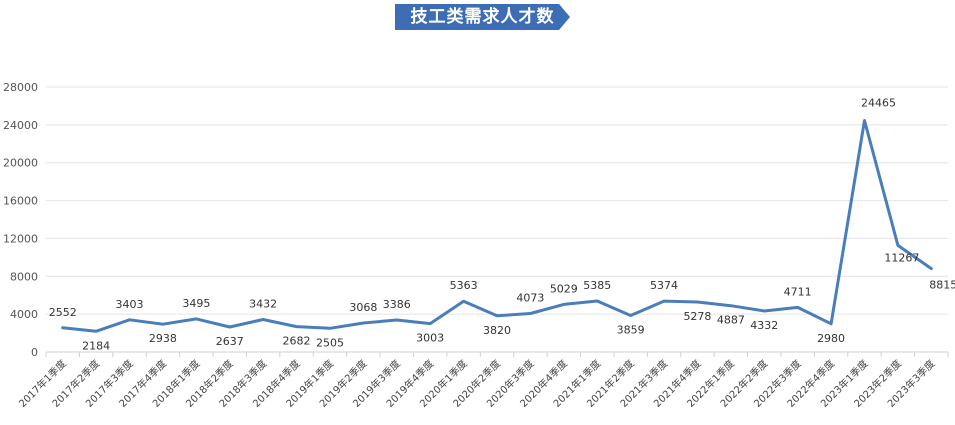 The image size is (955, 425). Describe the element at coordinates (397, 304) in the screenshot. I see `data-label: 3386` at that location.